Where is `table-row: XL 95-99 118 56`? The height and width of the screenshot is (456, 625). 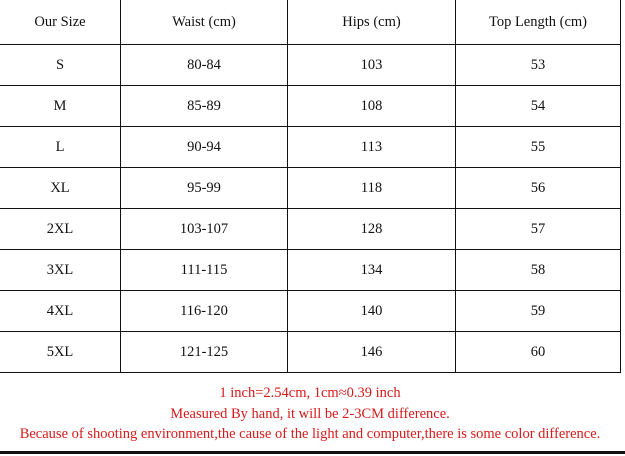 table-row: XL 95-99 118 56 is located at coordinates (310, 188).